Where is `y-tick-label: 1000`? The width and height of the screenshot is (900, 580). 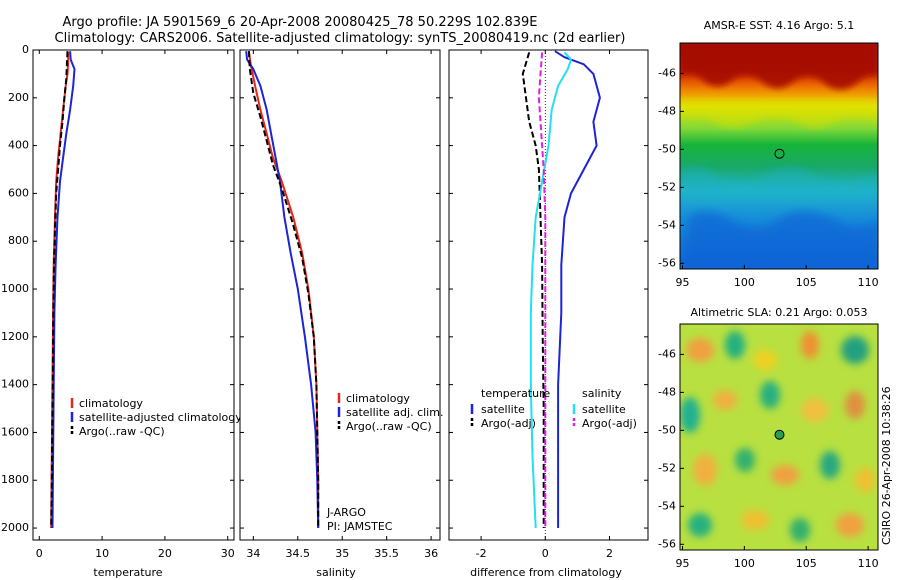 y-tick-label: 1000 is located at coordinates (15, 288).